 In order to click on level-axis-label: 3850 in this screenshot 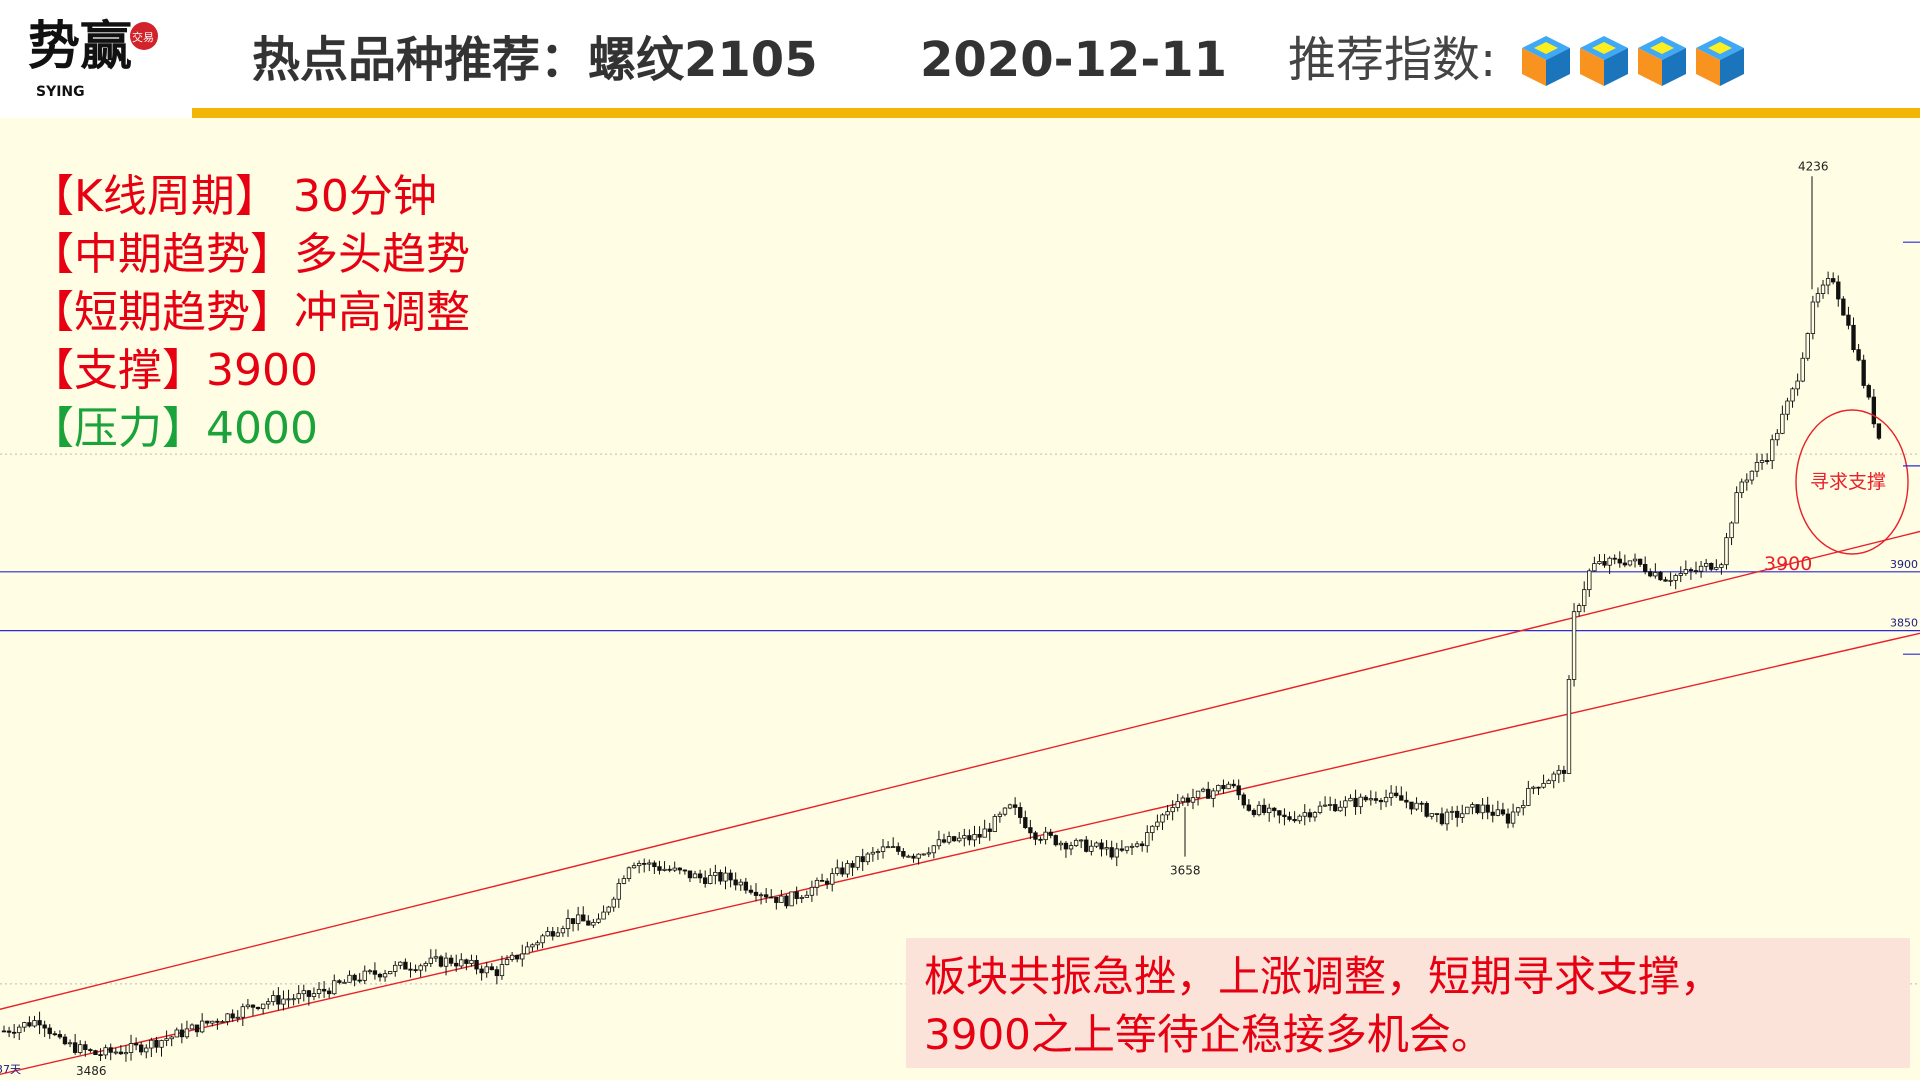, I will do `click(1904, 623)`.